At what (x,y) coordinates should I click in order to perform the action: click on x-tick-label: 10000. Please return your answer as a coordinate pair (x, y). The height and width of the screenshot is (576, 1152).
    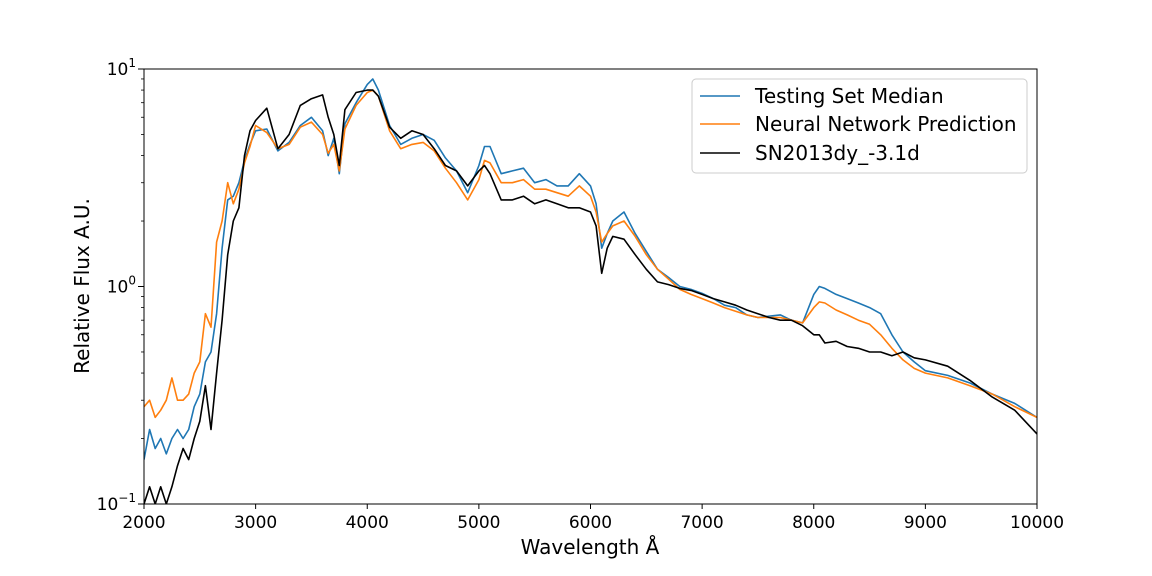
    Looking at the image, I should click on (1037, 523).